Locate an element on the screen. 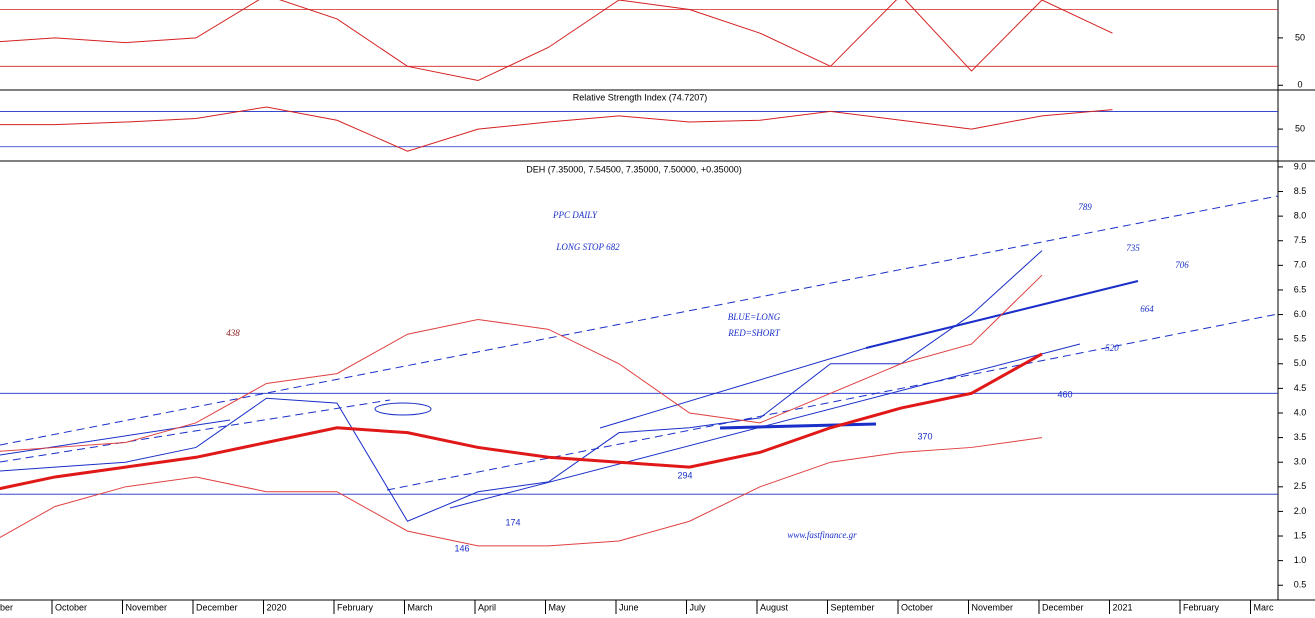 This screenshot has width=1315, height=618. y-tick-label: 4.5 is located at coordinates (1300, 388).